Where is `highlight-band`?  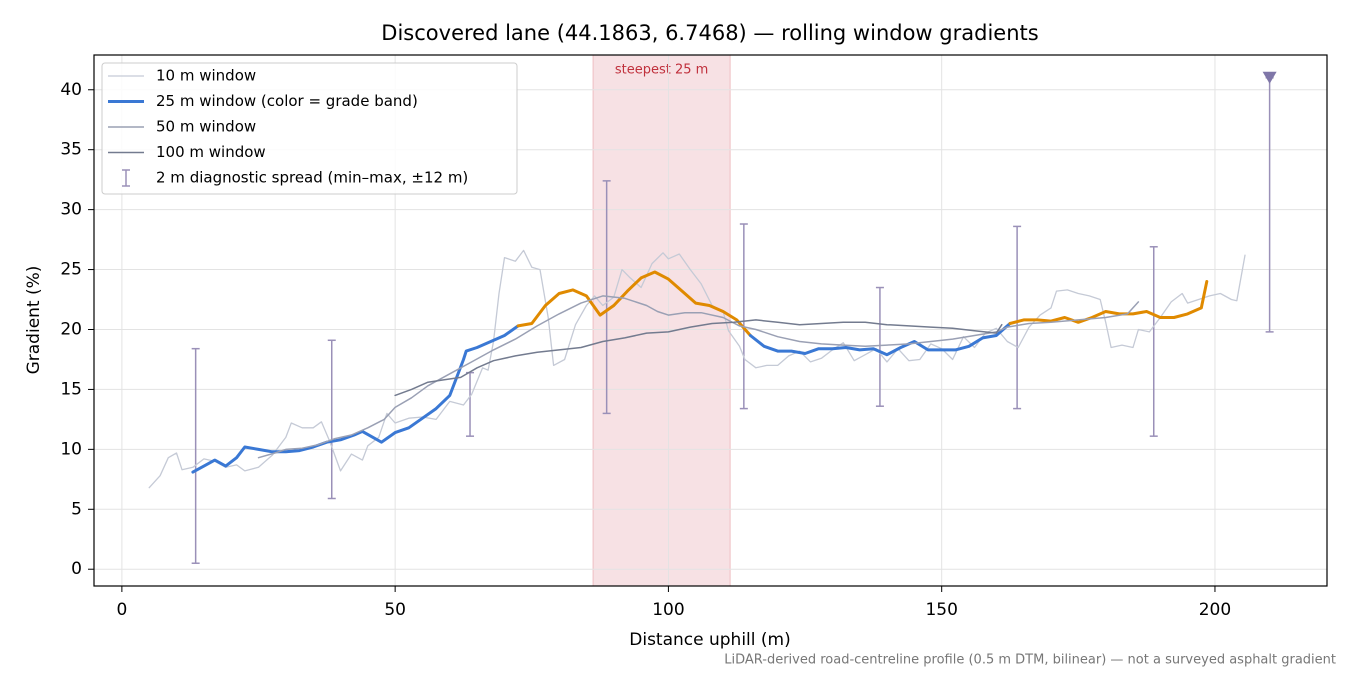
highlight-band is located at coordinates (661, 320).